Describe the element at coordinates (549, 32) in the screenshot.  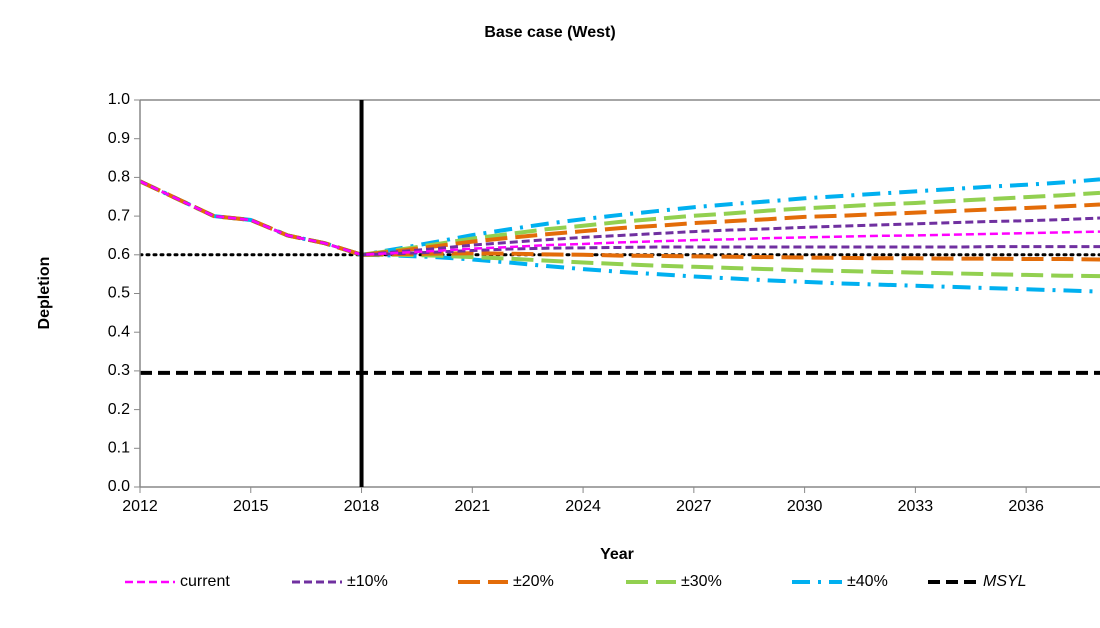
I see `chart-title: Base case (West)` at that location.